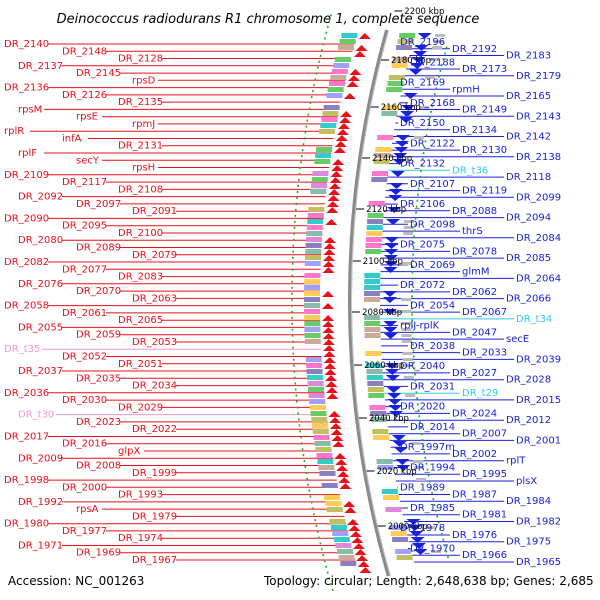  I want to click on left-gene-label: DR_1969, so click(98, 553).